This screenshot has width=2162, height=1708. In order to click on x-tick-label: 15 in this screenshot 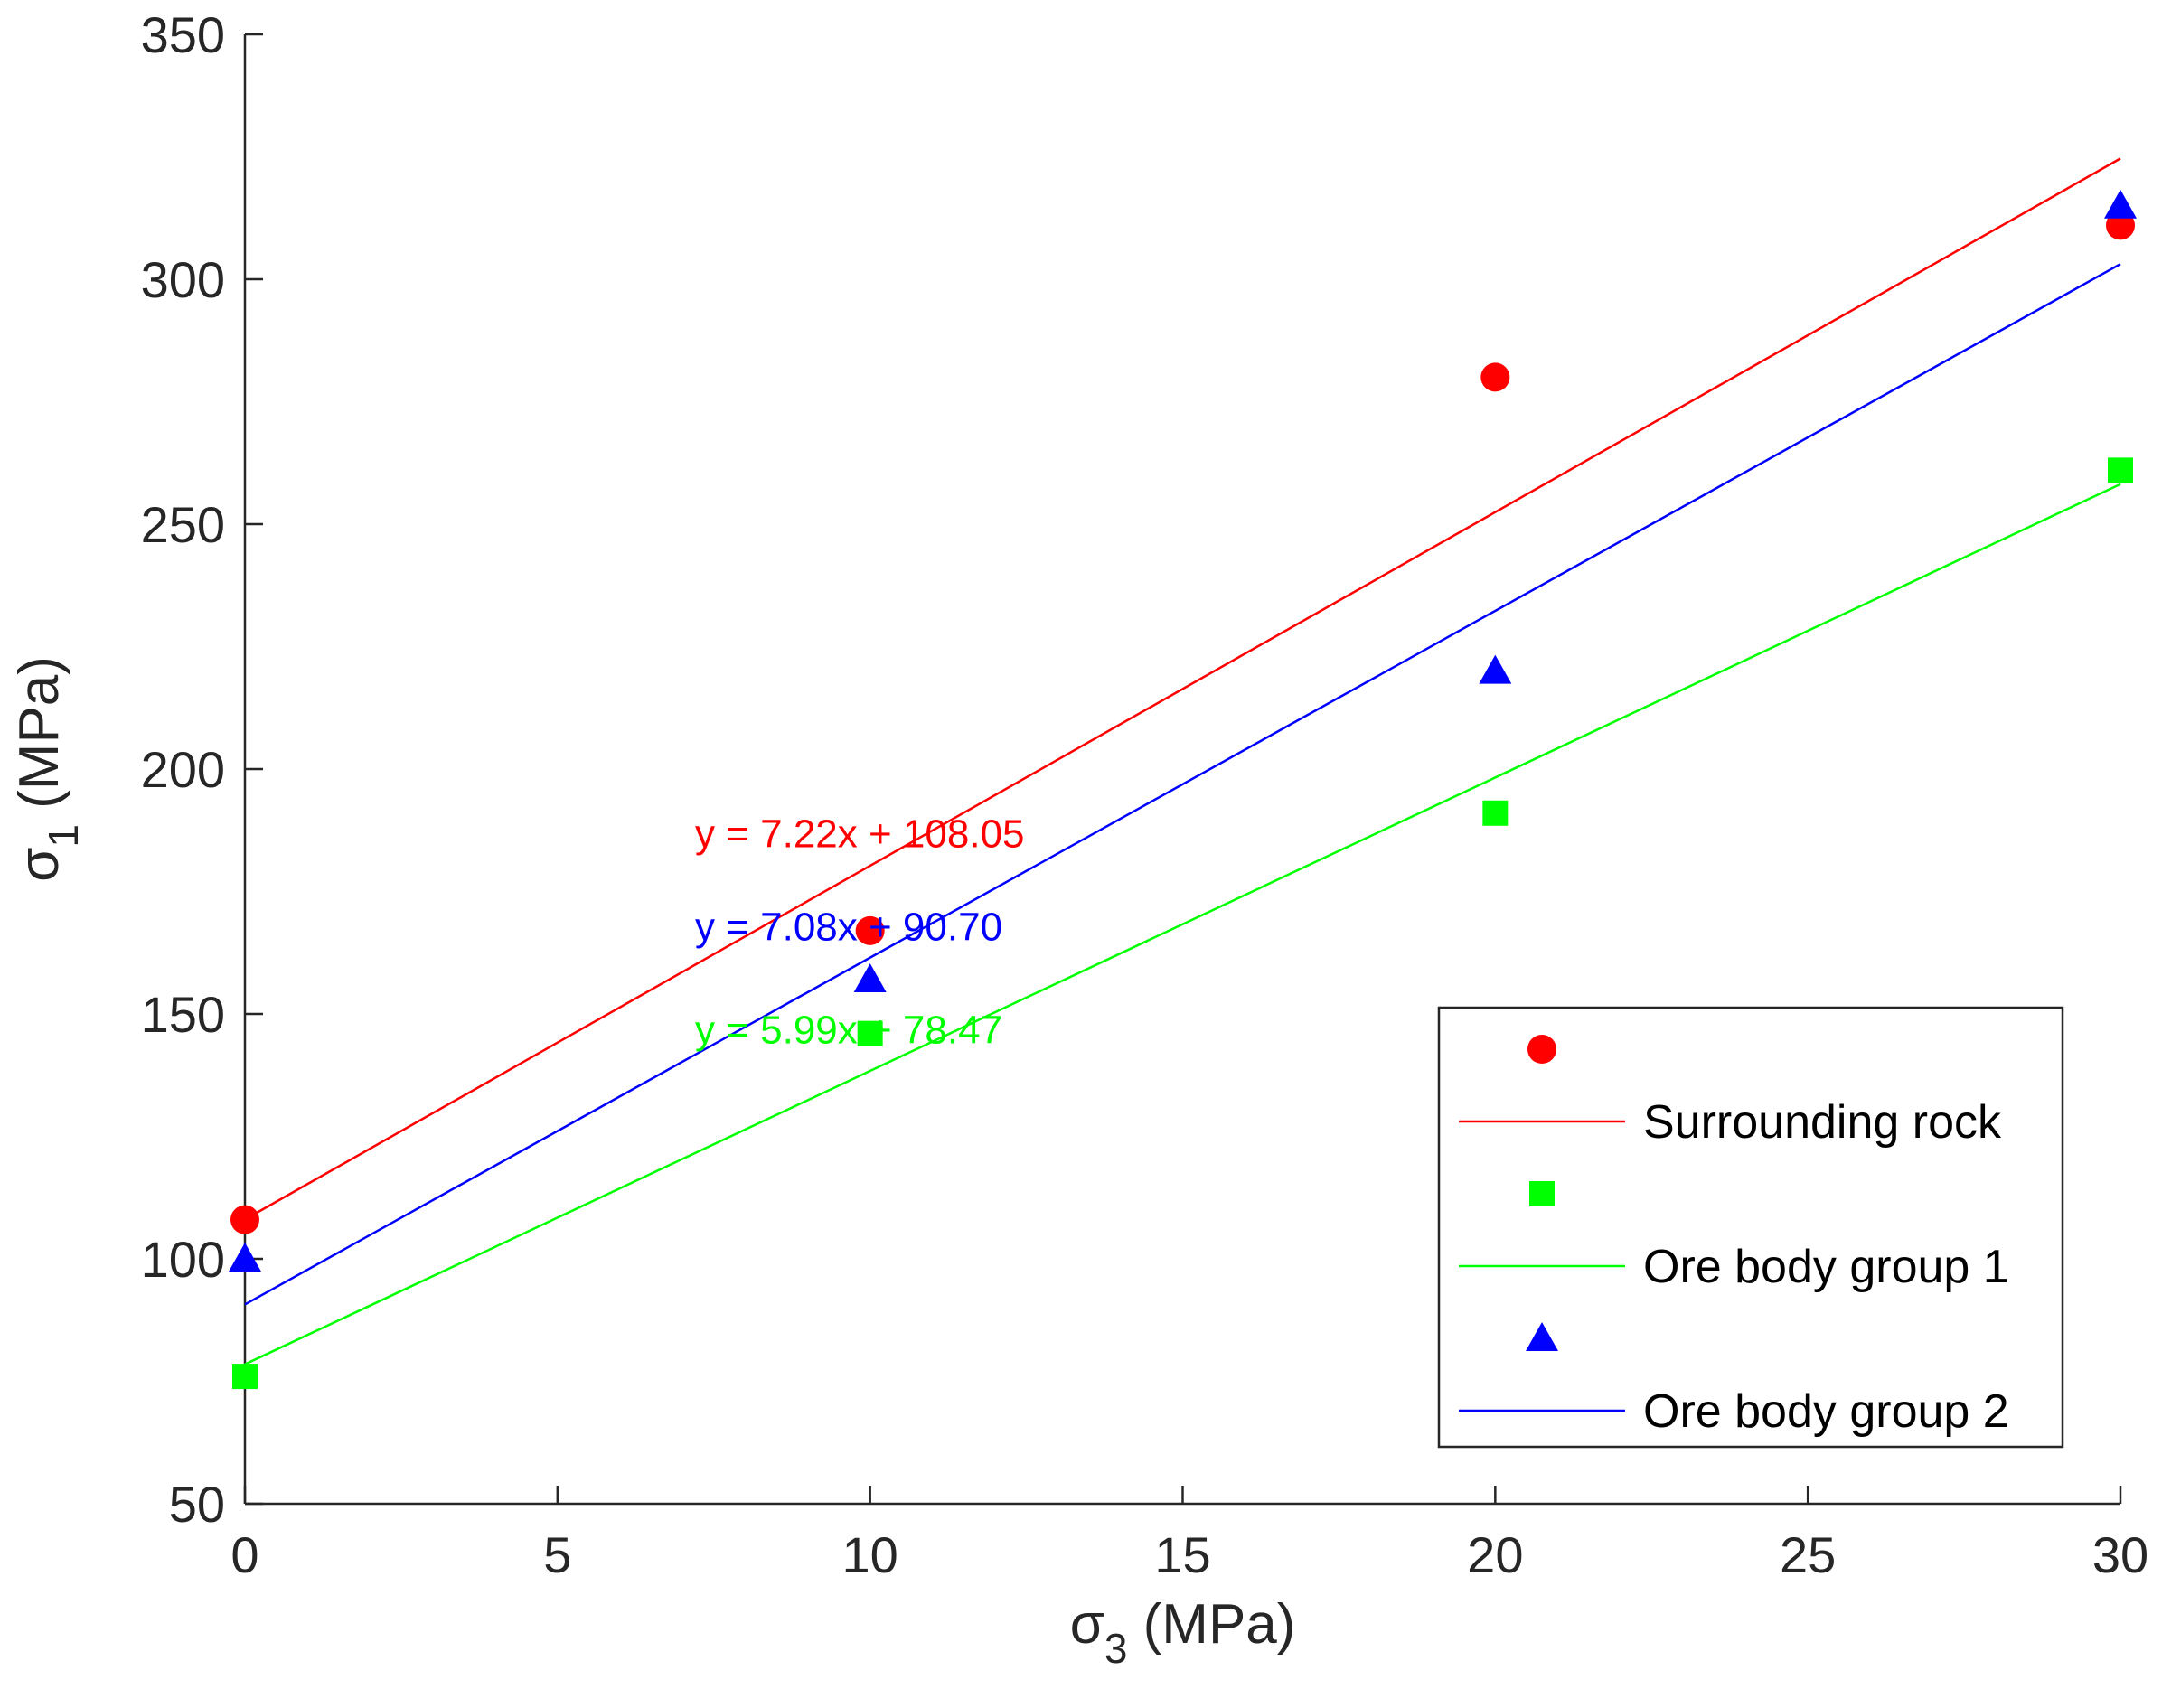, I will do `click(1182, 1554)`.